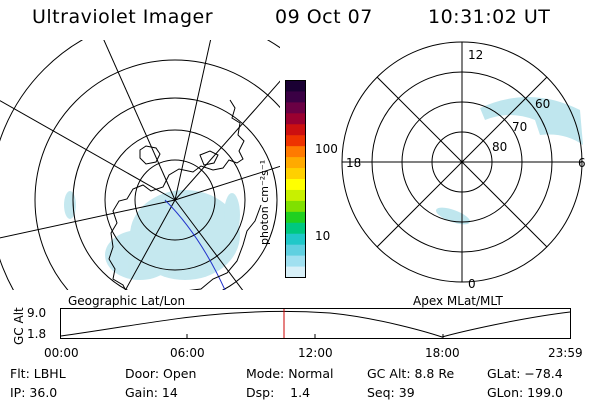 The width and height of the screenshot is (600, 400). I want to click on gain-status: Gain: 14, so click(151, 392).